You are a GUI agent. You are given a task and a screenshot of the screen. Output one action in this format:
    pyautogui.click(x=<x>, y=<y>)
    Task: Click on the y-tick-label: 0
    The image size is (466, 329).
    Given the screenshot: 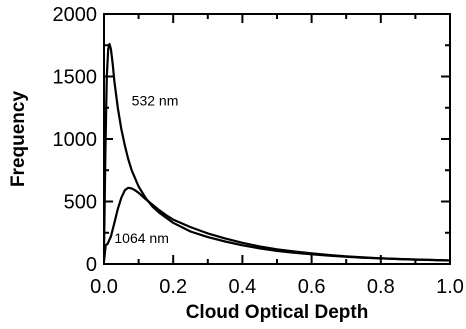 What is the action you would take?
    pyautogui.click(x=91, y=265)
    